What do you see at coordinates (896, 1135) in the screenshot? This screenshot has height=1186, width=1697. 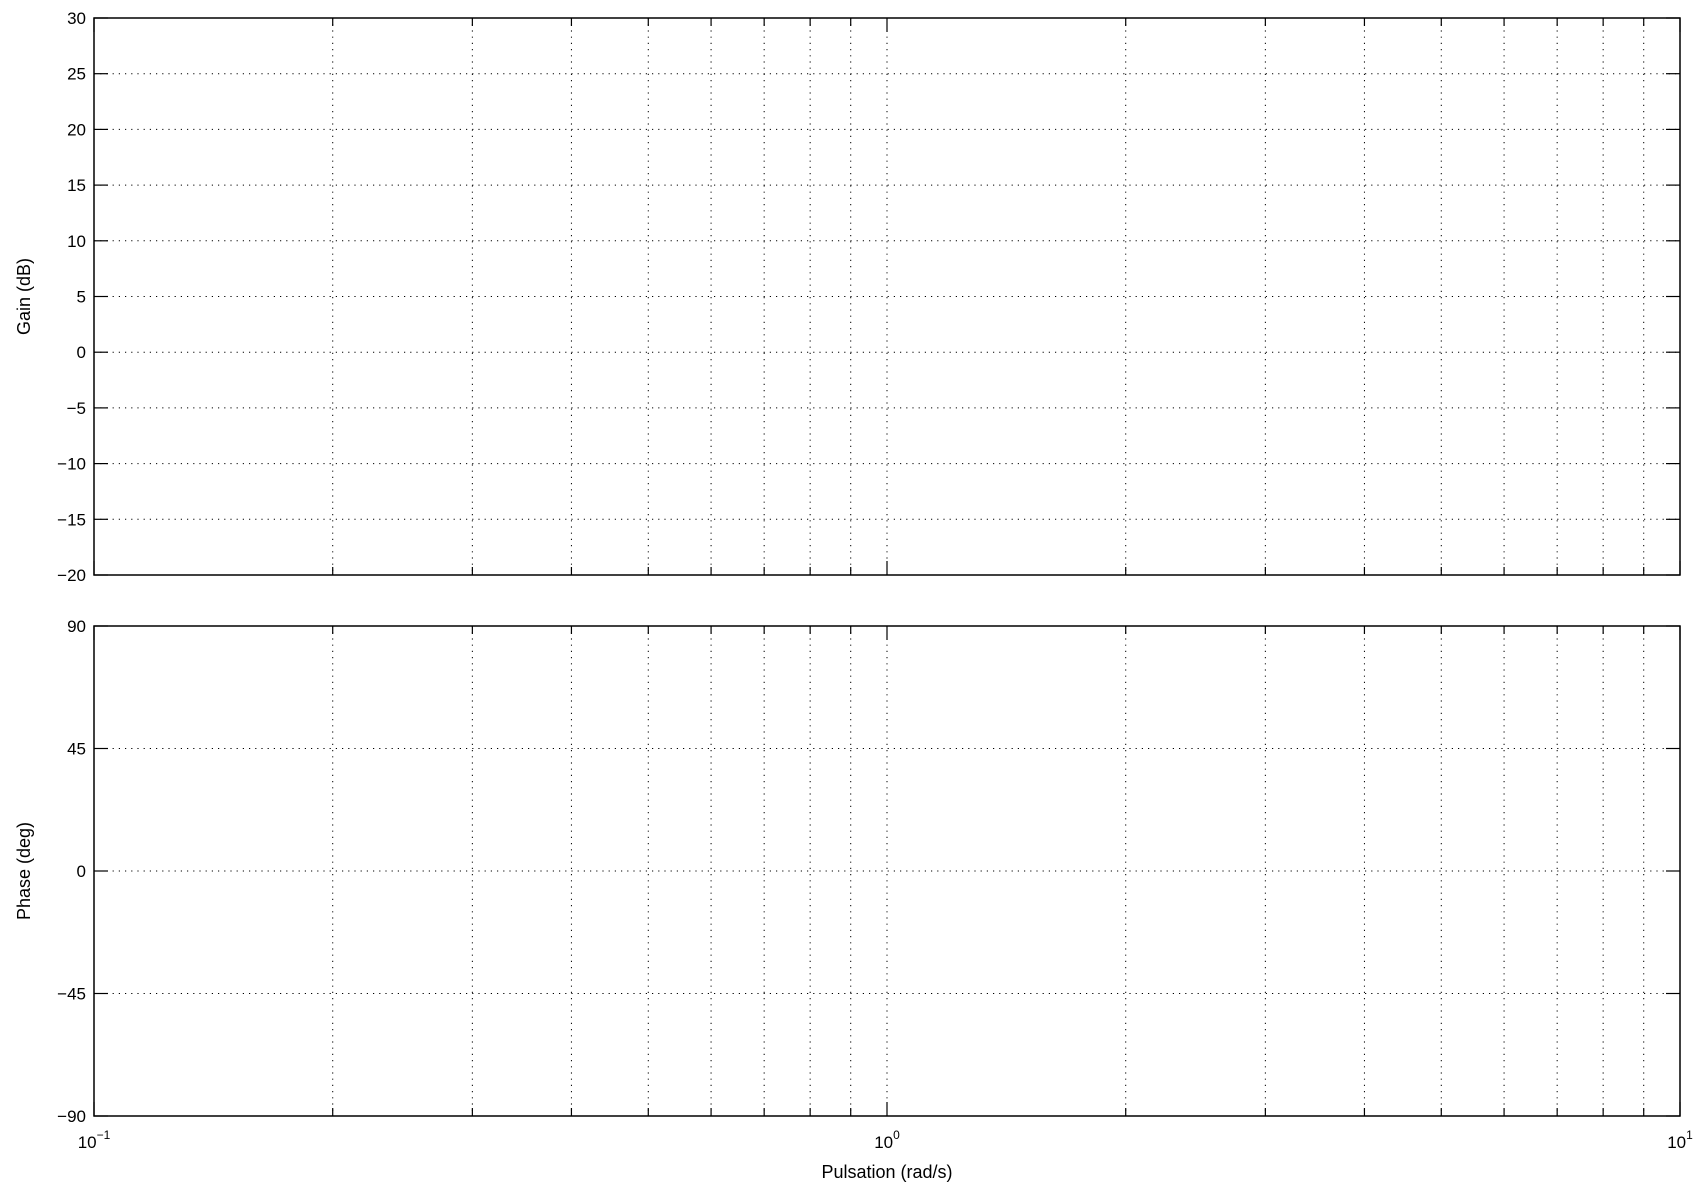 I see `x-tick-label-exponent: 0` at bounding box center [896, 1135].